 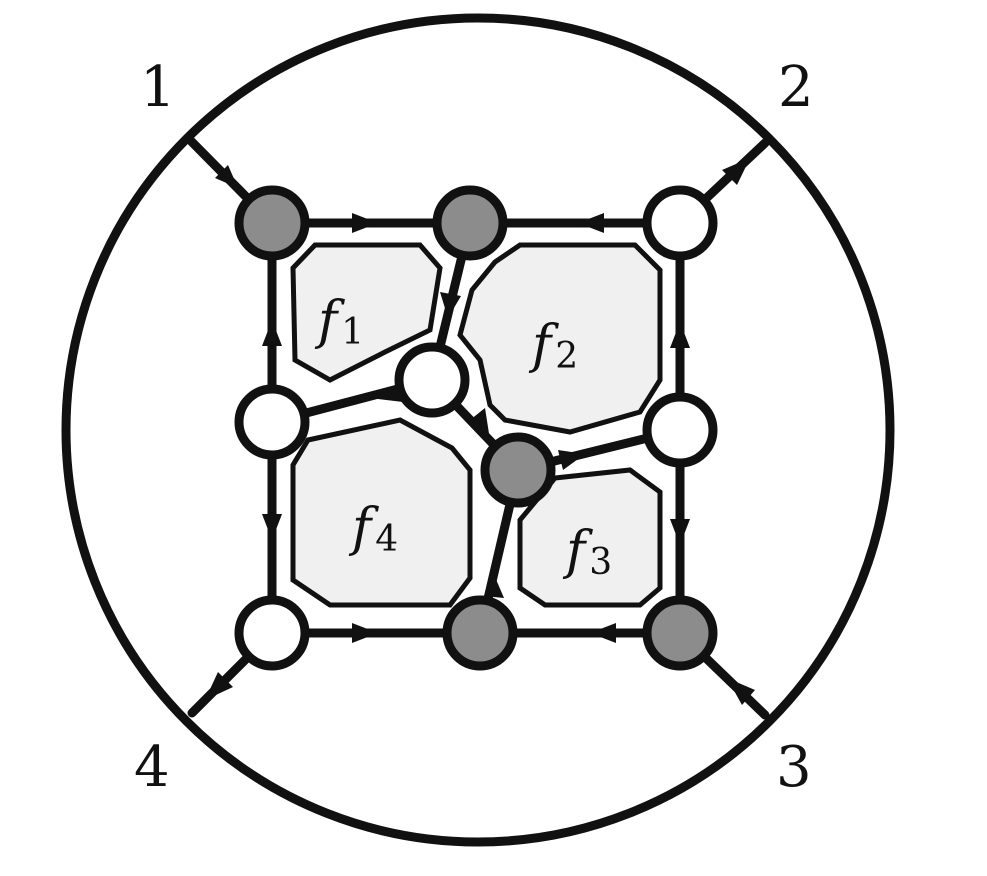 I want to click on vertex-black-bottom-right, so click(x=680, y=633).